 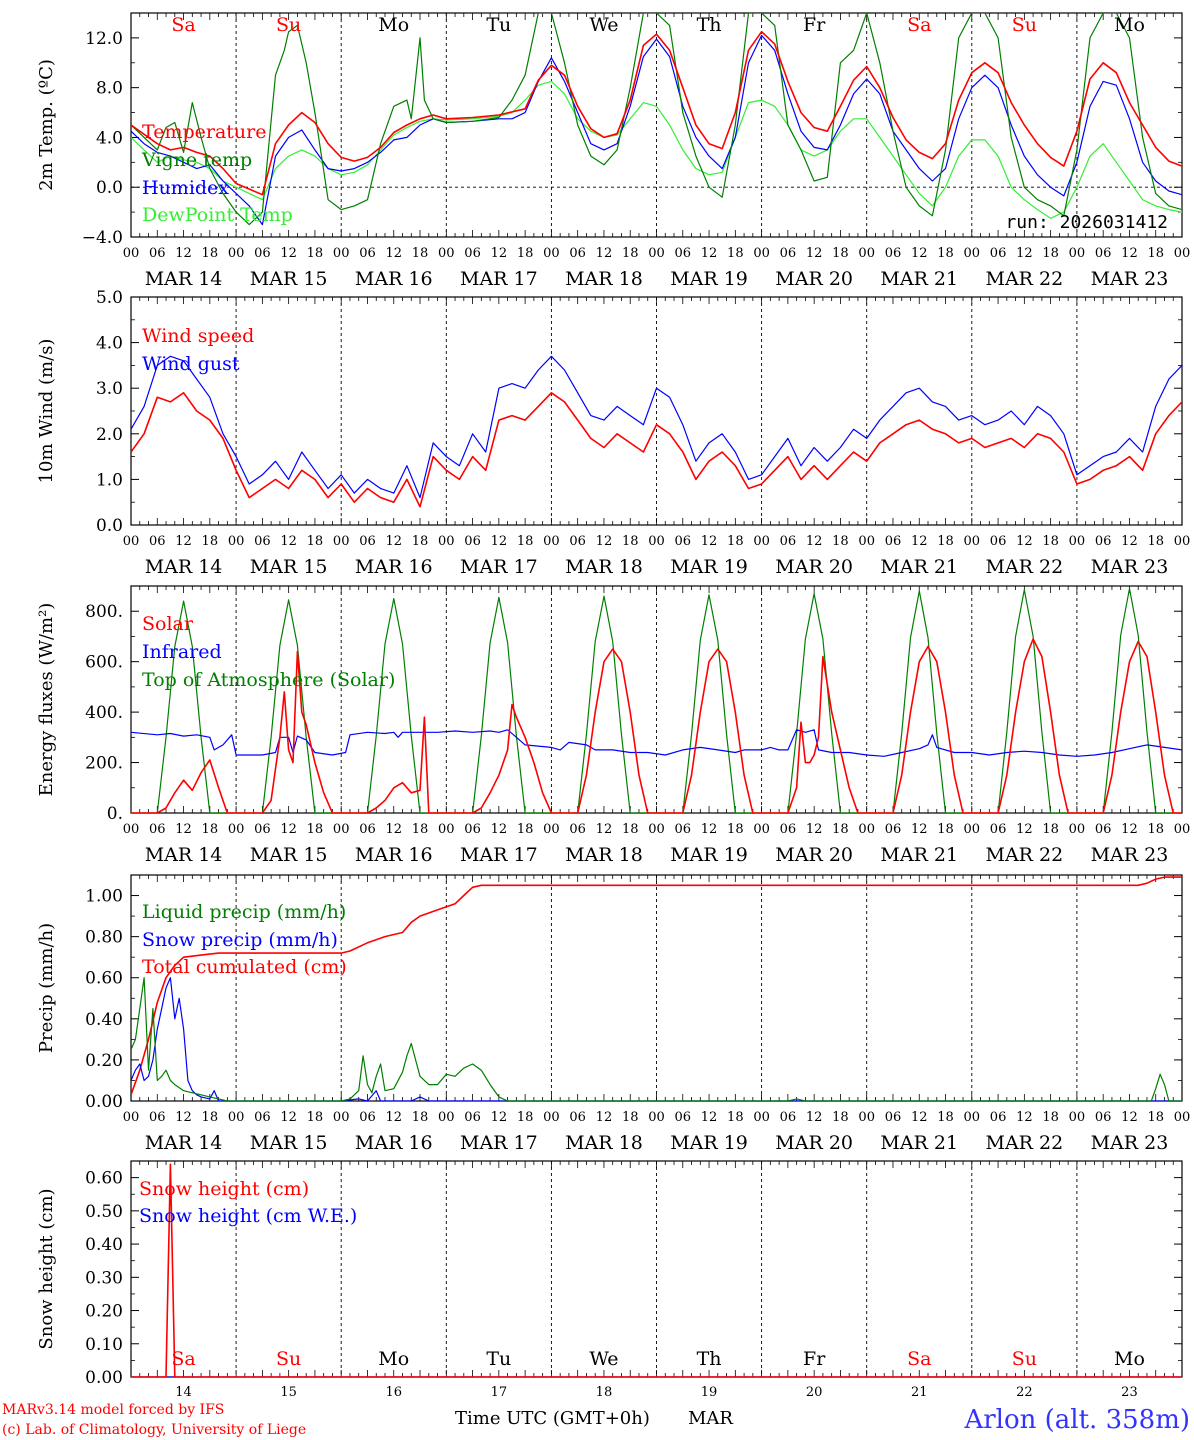 What do you see at coordinates (1129, 25) in the screenshot?
I see `weekday-label: Mo` at bounding box center [1129, 25].